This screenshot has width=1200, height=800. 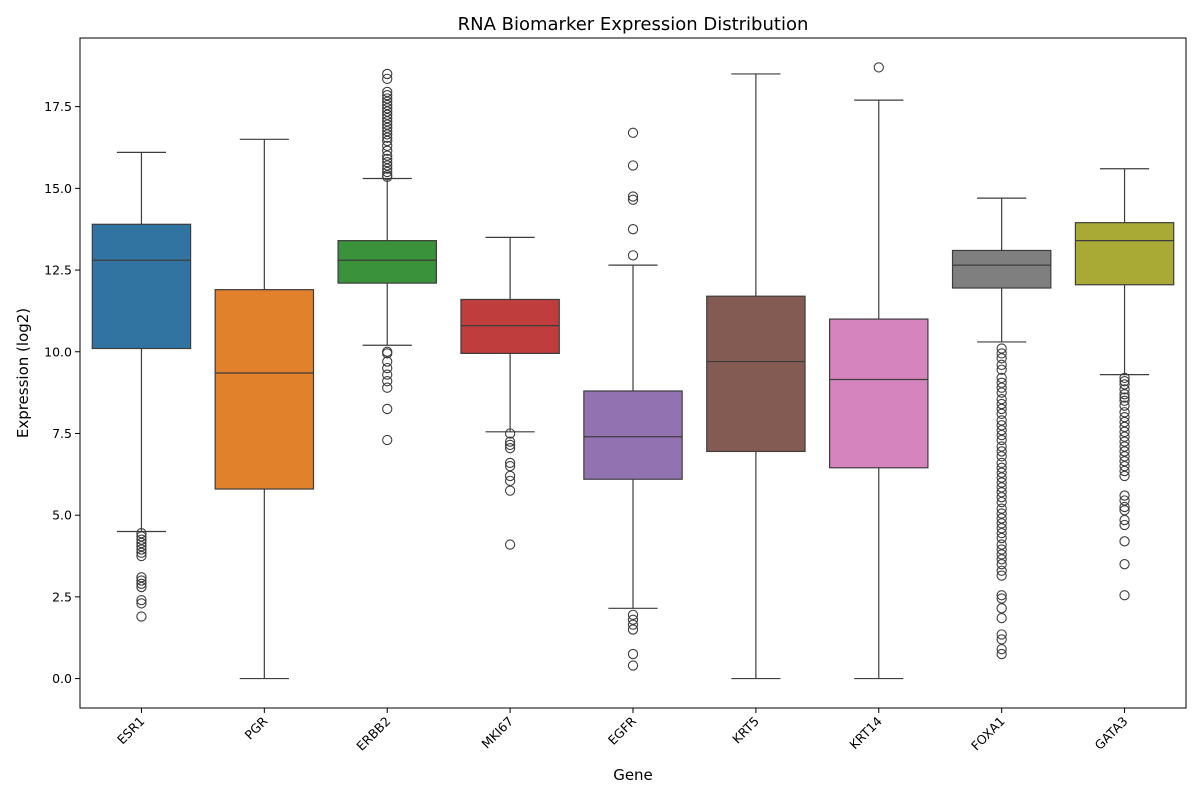 What do you see at coordinates (58, 106) in the screenshot?
I see `y-tick-label: 17.5` at bounding box center [58, 106].